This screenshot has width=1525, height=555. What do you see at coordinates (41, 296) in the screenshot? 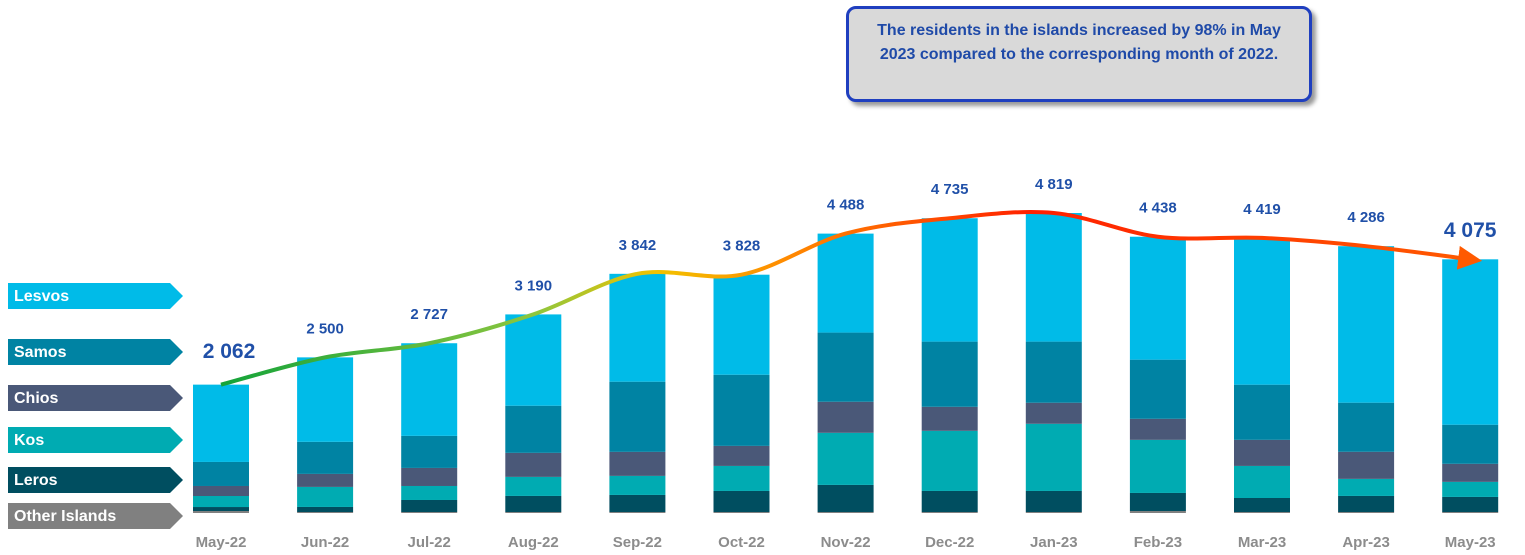
I see `legend-label: Lesvos` at bounding box center [41, 296].